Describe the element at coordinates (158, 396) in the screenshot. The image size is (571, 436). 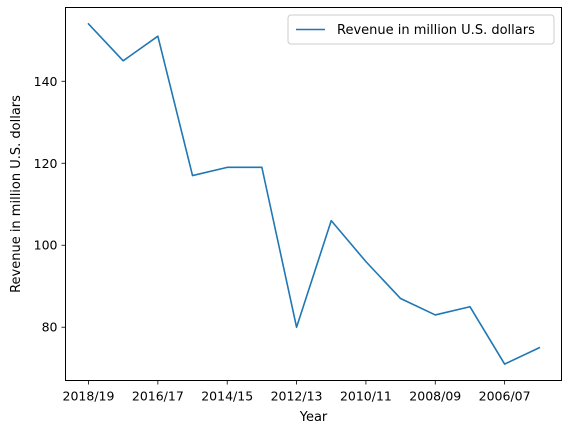
I see `x-tick-label: 2016/17` at that location.